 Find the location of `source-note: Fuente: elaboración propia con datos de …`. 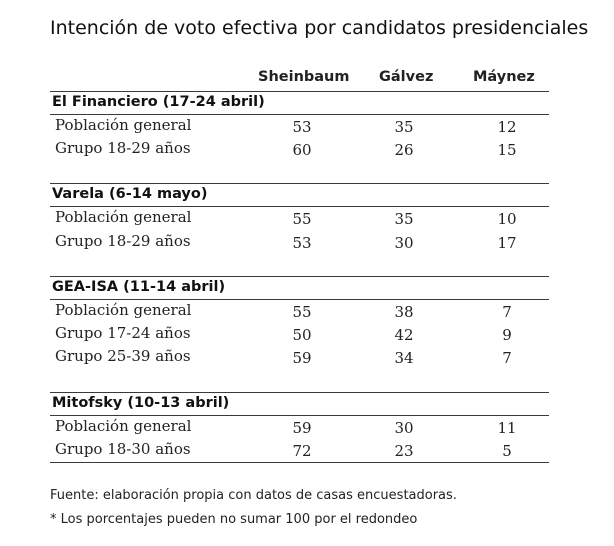

source-note: Fuente: elaboración propia con datos de … is located at coordinates (253, 495).